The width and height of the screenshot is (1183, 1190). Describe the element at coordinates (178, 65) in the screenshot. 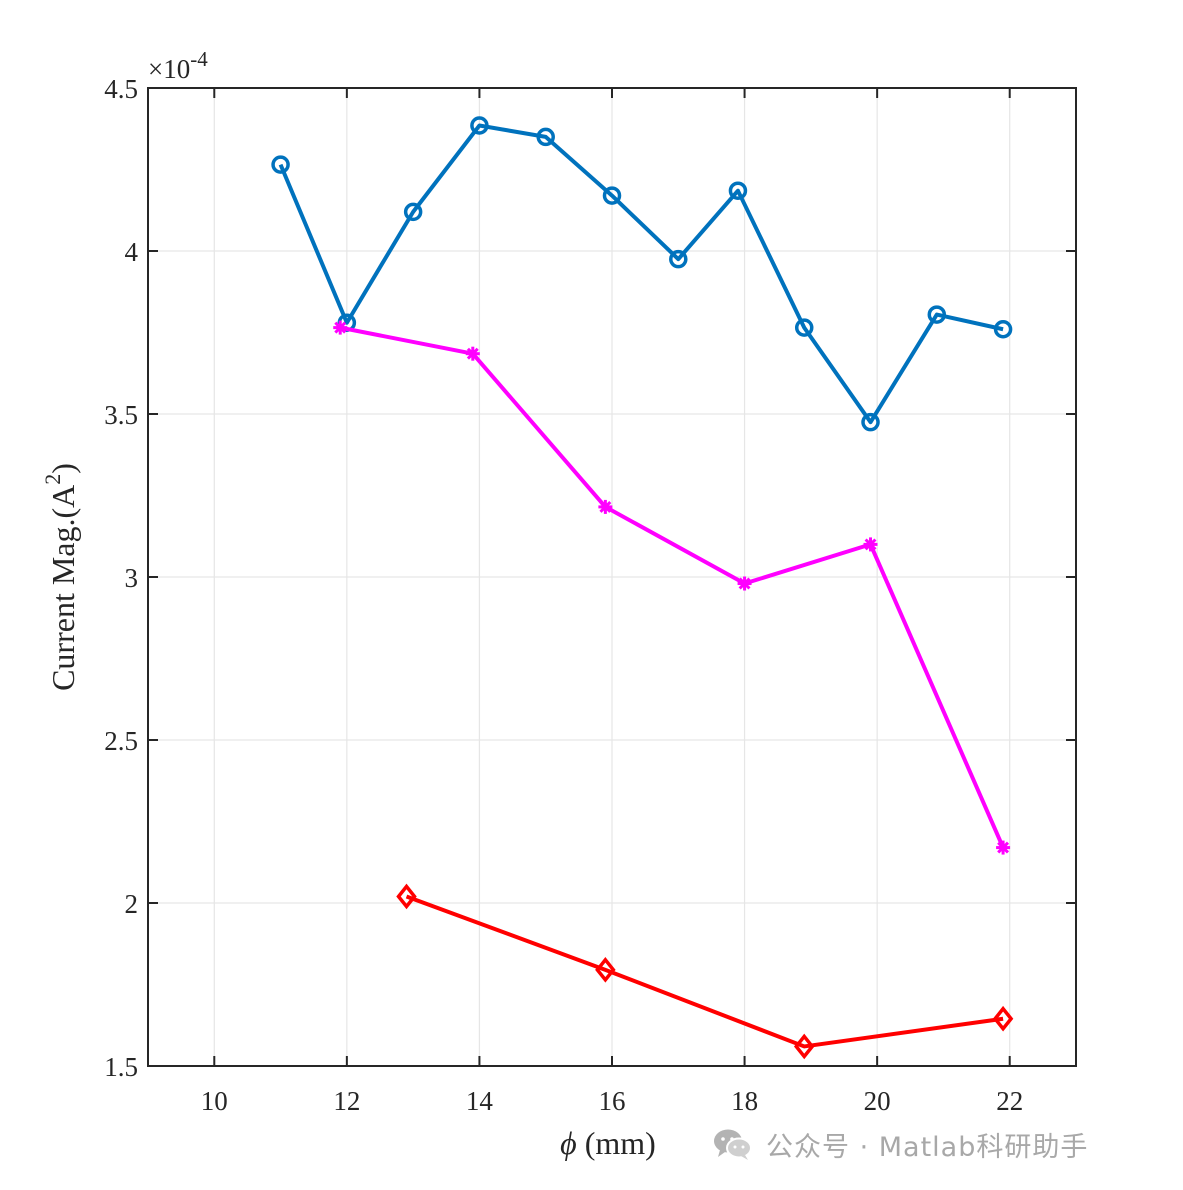

I see `y-exponent-label: ×10⁻⁴` at that location.